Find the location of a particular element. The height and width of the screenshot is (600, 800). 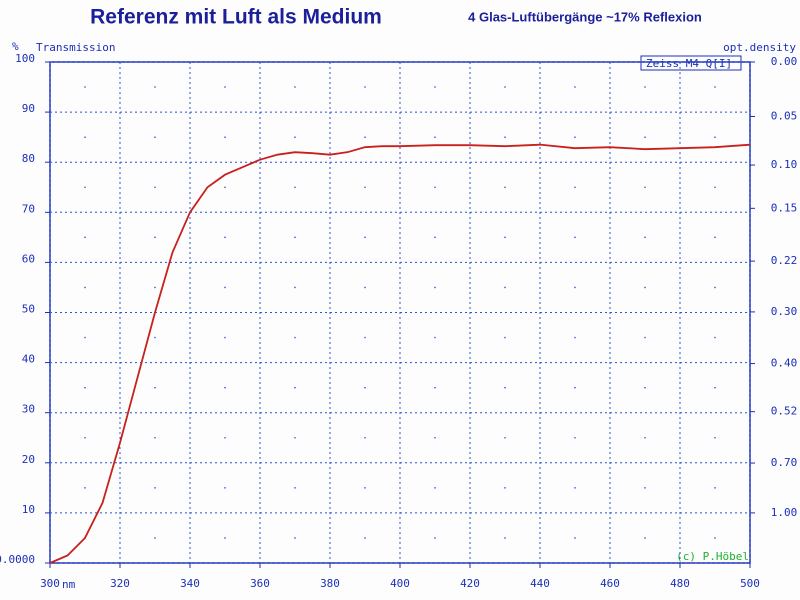

y-tick-label: 100 is located at coordinates (25, 58).